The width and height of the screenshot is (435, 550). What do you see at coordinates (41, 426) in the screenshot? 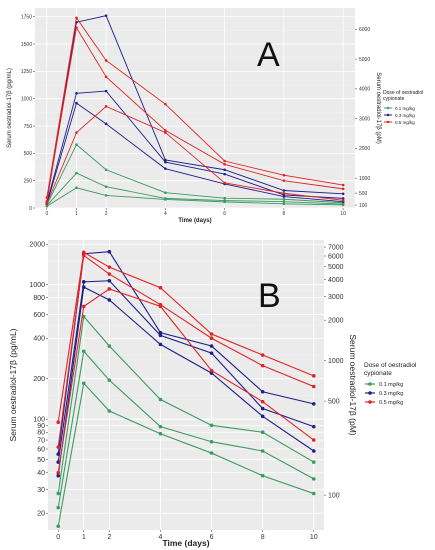
I see `panel-b-y-tick-label: 90` at bounding box center [41, 426].